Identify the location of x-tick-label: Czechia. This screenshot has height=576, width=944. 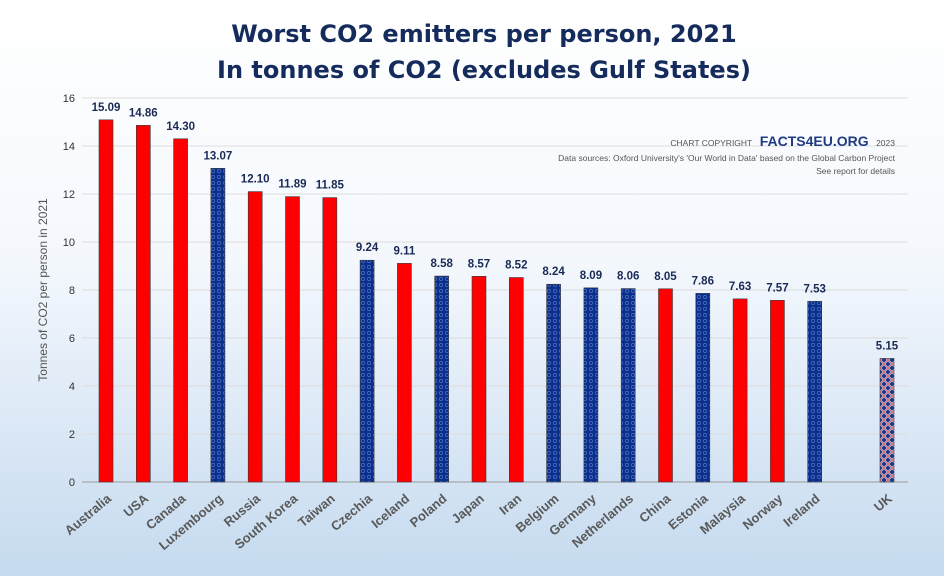
(352, 512).